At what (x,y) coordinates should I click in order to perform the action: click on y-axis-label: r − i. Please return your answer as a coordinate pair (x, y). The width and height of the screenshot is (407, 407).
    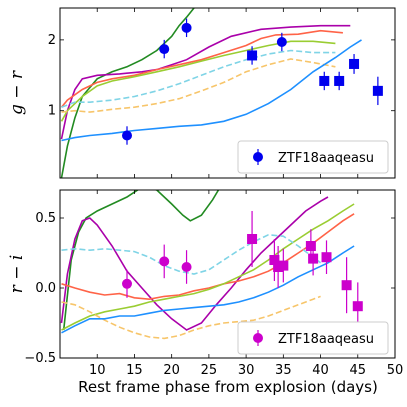
    Looking at the image, I should click on (17, 274).